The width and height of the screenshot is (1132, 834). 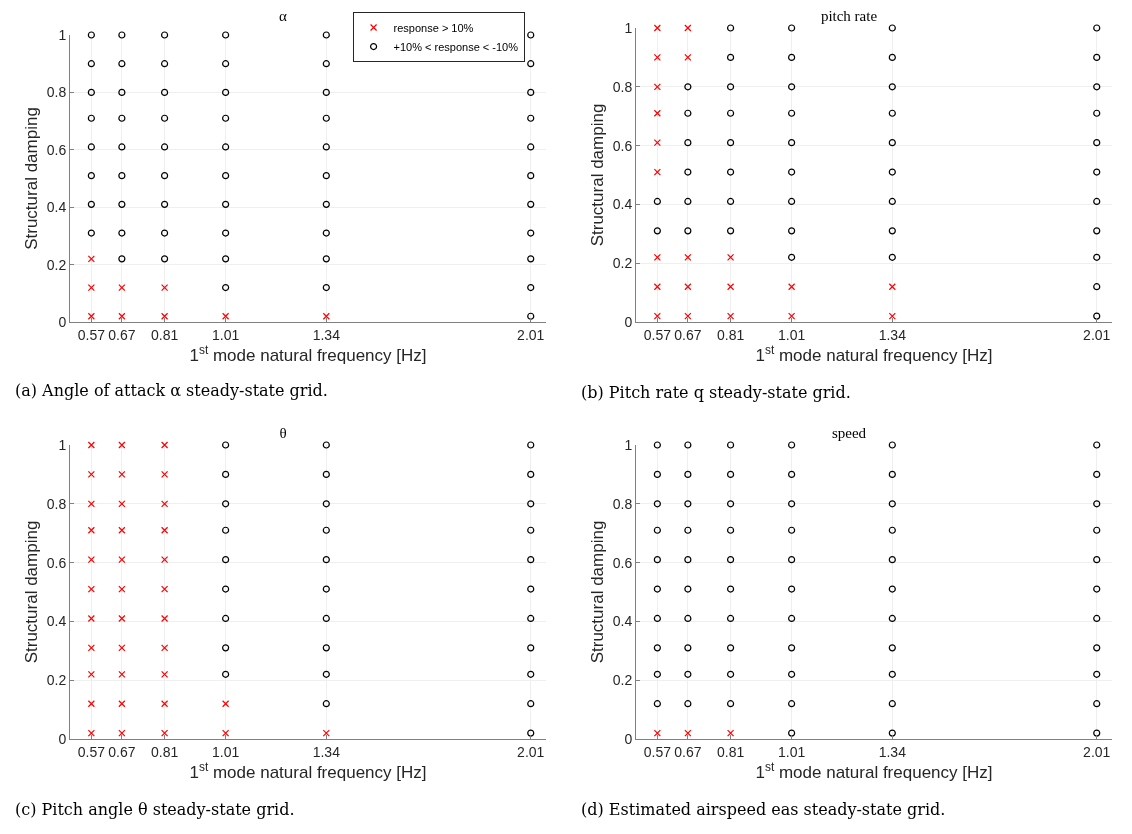 What do you see at coordinates (892, 334) in the screenshot?
I see `x-tick-label: 1.34` at bounding box center [892, 334].